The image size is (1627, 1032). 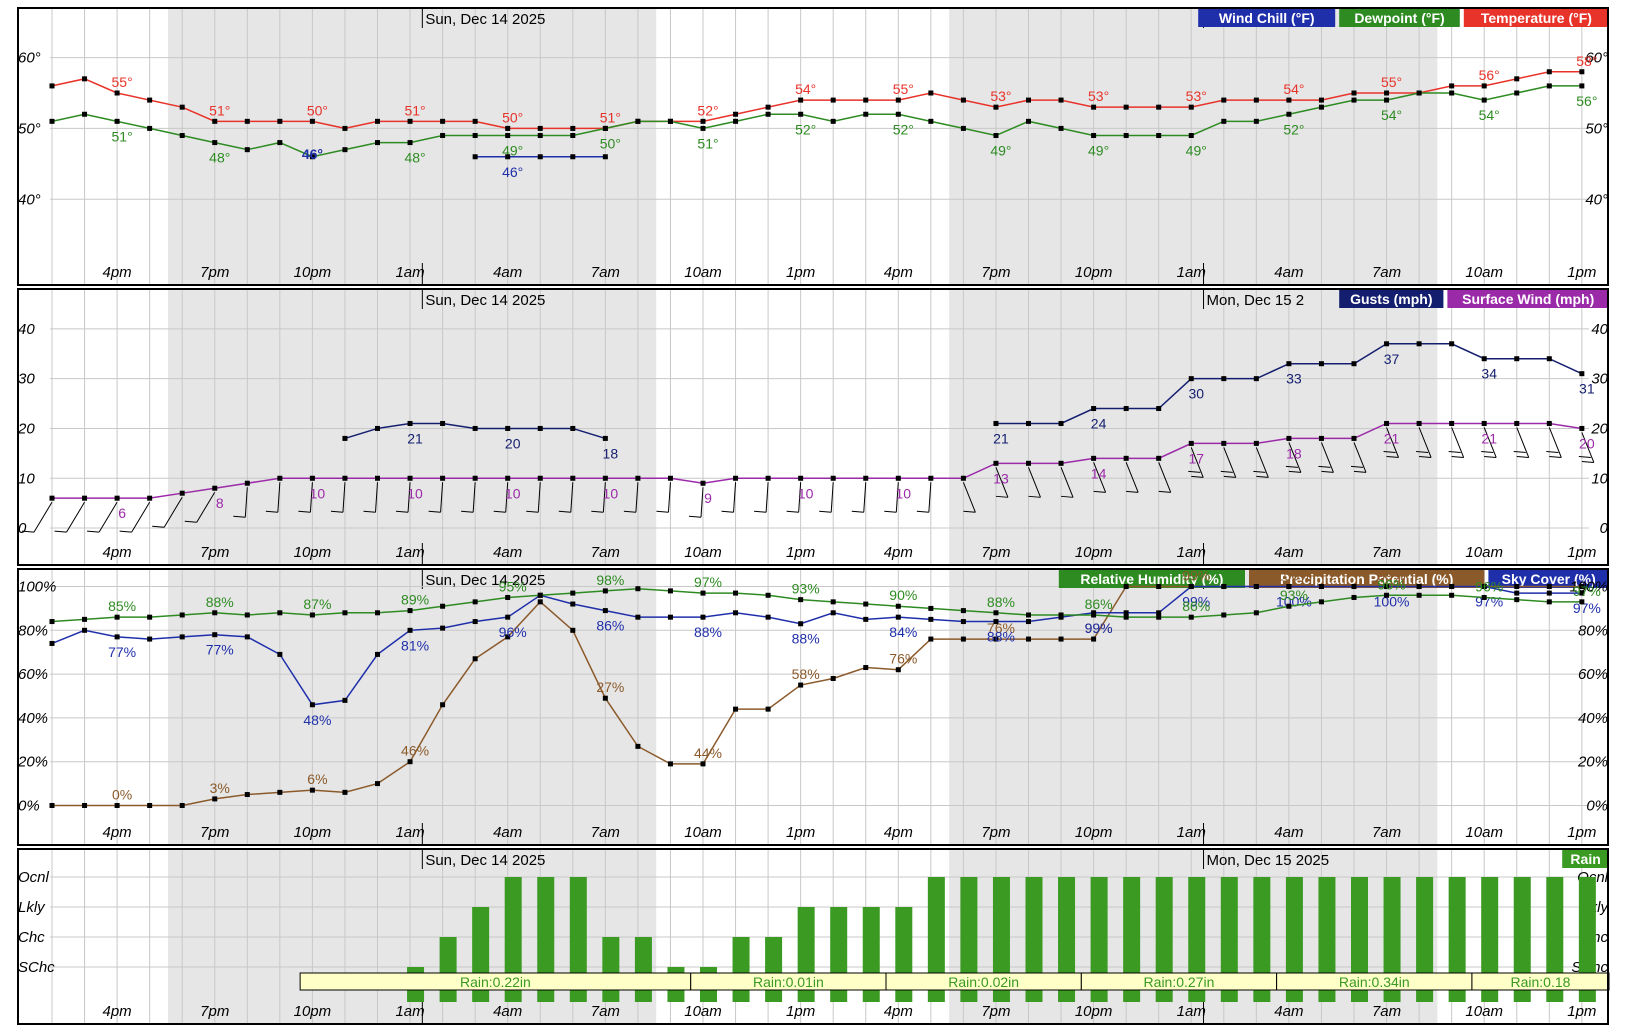 What do you see at coordinates (1196, 576) in the screenshot?
I see `data-label: 99%` at bounding box center [1196, 576].